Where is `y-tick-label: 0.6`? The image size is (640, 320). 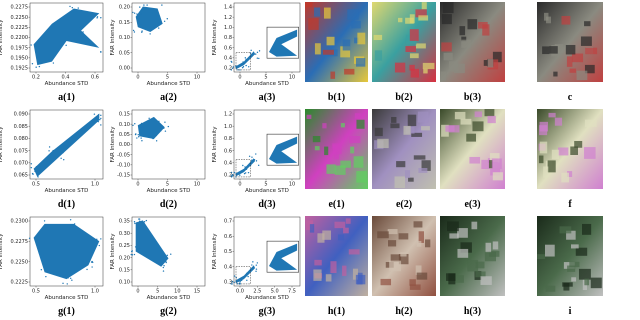
y-tick-label: 0.6 is located at coordinates (228, 48).